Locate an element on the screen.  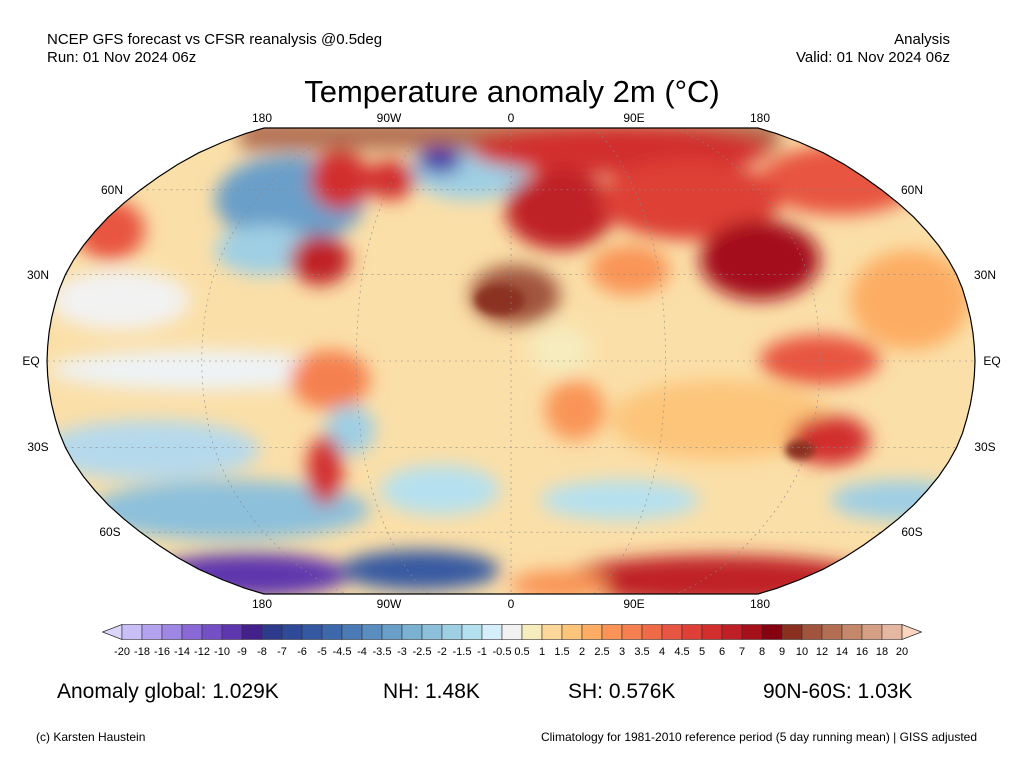
lat-label-right: EQ is located at coordinates (992, 361).